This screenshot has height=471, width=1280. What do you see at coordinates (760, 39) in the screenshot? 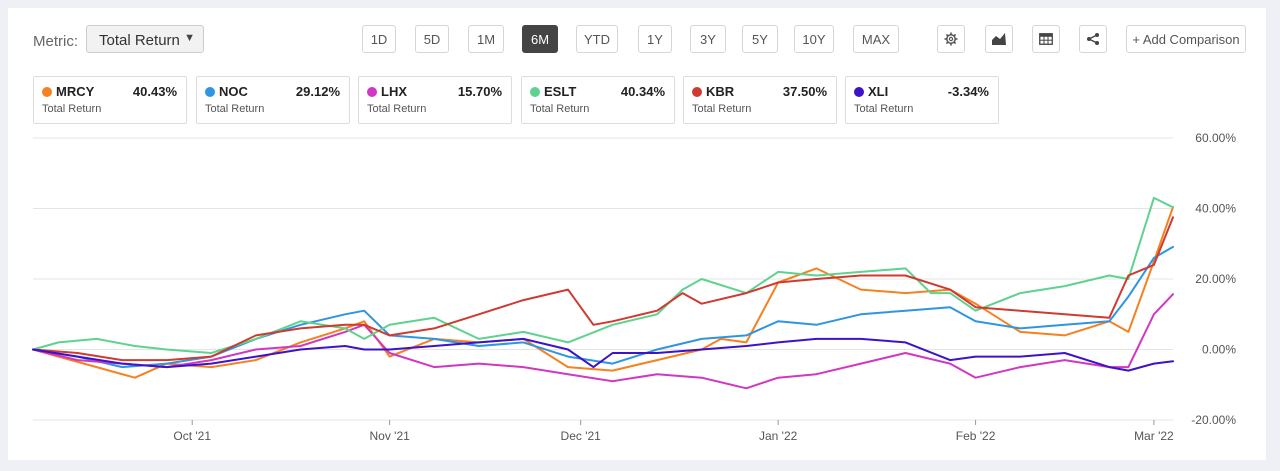
I see `range-button-5y: 5Y` at bounding box center [760, 39].